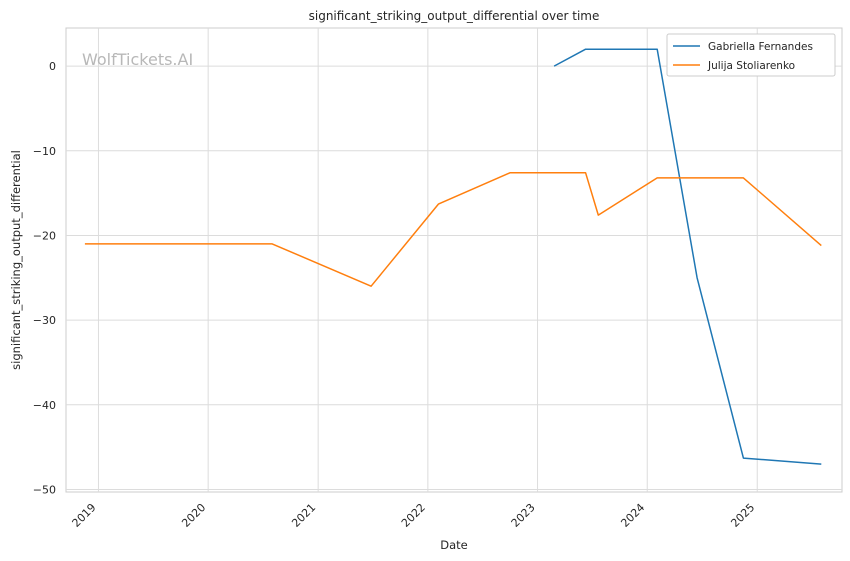 The image size is (850, 561). I want to click on x-tick-label: 2023, so click(523, 515).